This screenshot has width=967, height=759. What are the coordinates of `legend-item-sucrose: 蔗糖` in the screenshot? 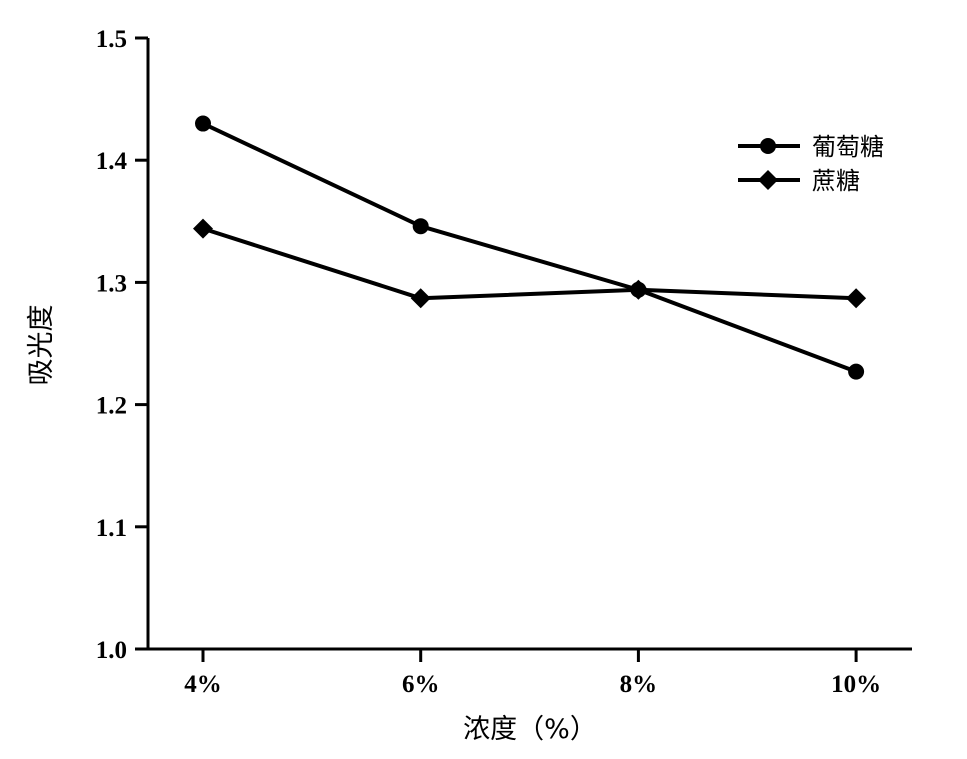 It's located at (799, 181).